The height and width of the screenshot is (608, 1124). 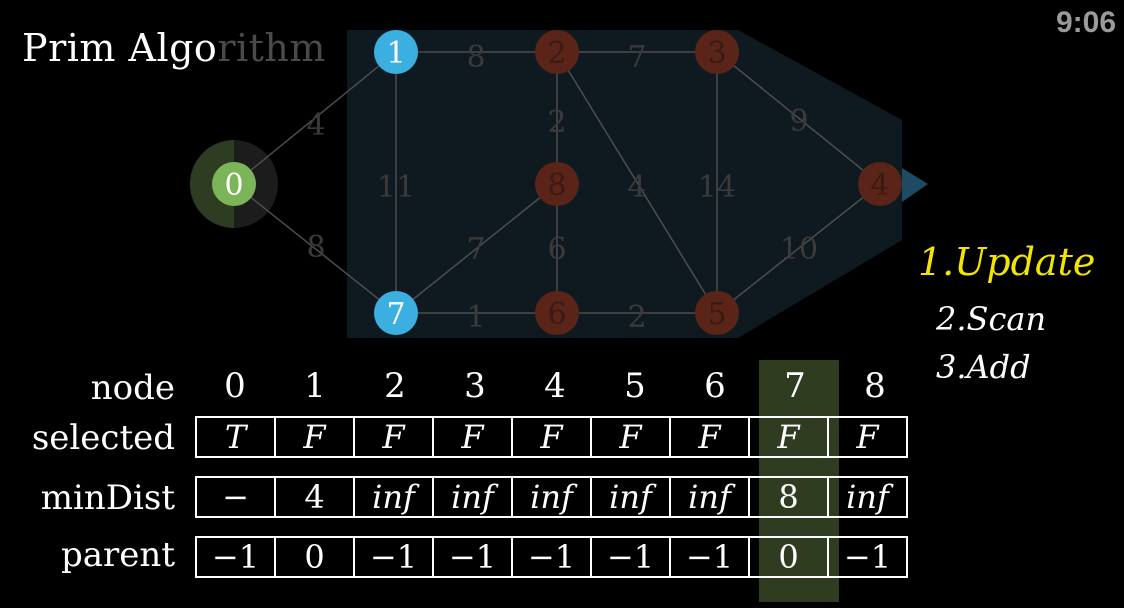 I want to click on node-label-7: 7, so click(x=395, y=314).